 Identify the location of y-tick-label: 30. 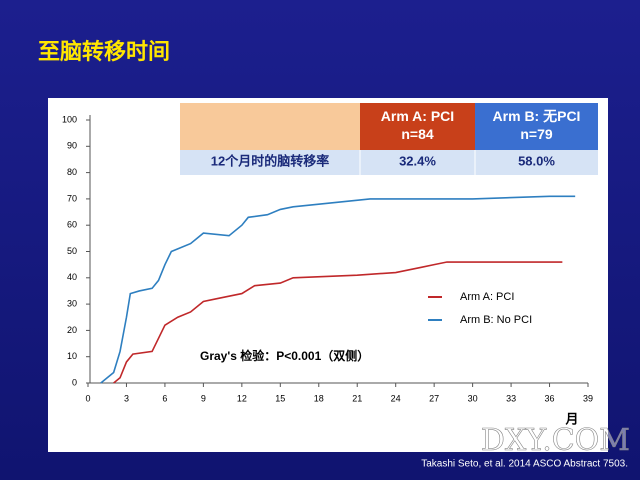
(72, 303).